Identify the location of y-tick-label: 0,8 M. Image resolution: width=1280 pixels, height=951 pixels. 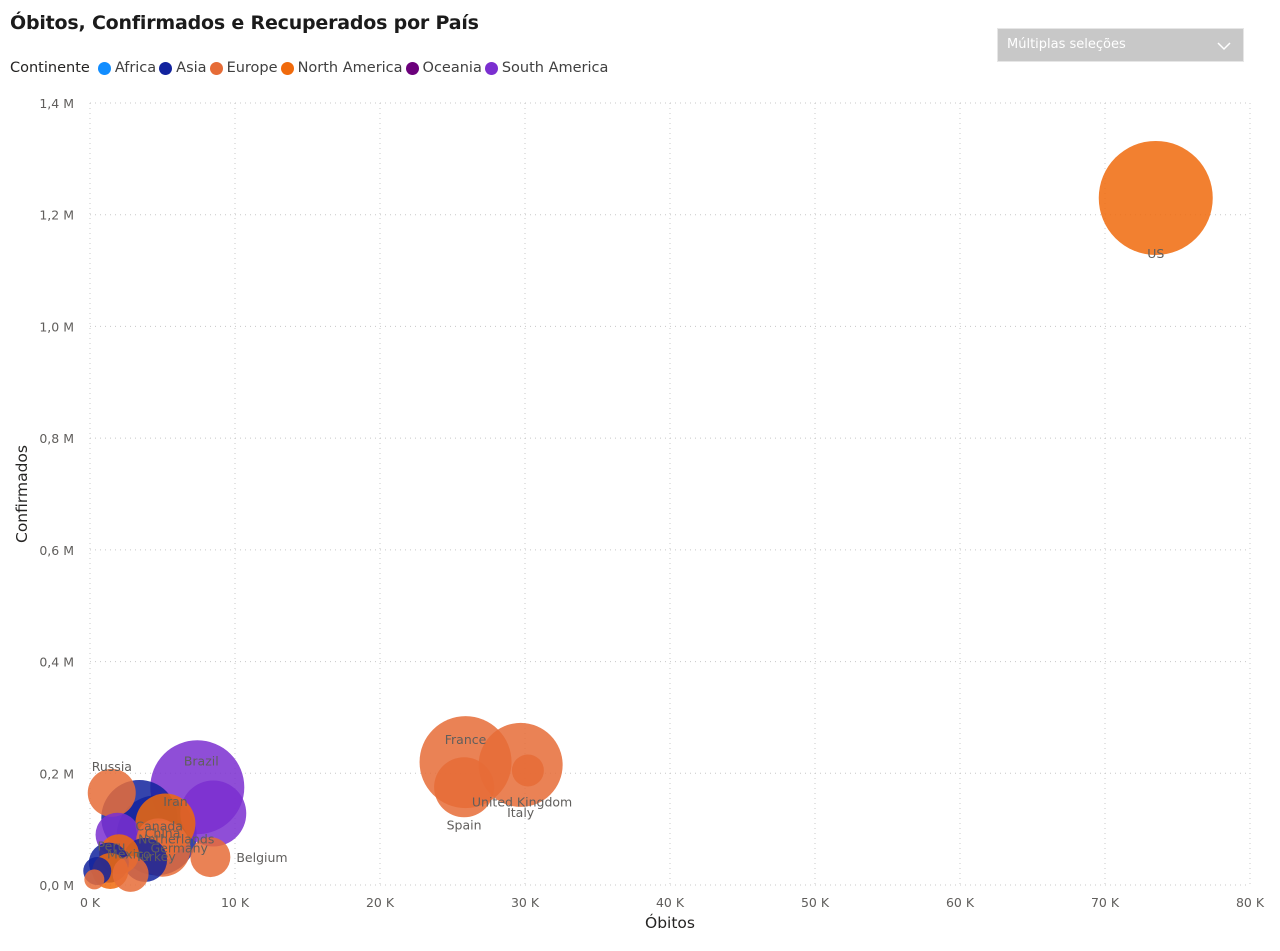
(56, 438).